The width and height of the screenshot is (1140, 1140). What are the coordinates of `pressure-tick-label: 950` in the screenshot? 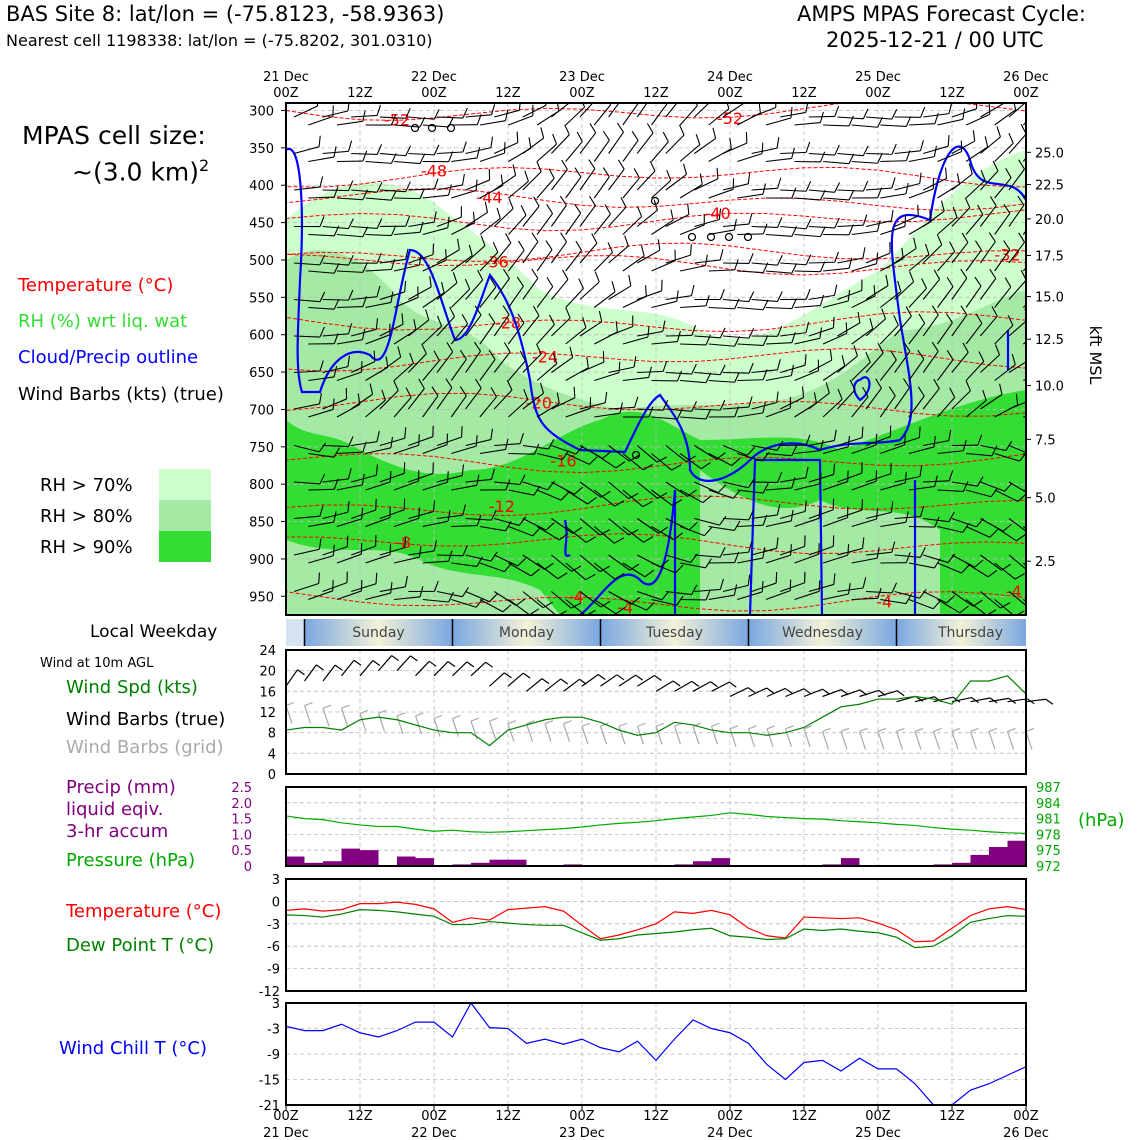 It's located at (261, 597).